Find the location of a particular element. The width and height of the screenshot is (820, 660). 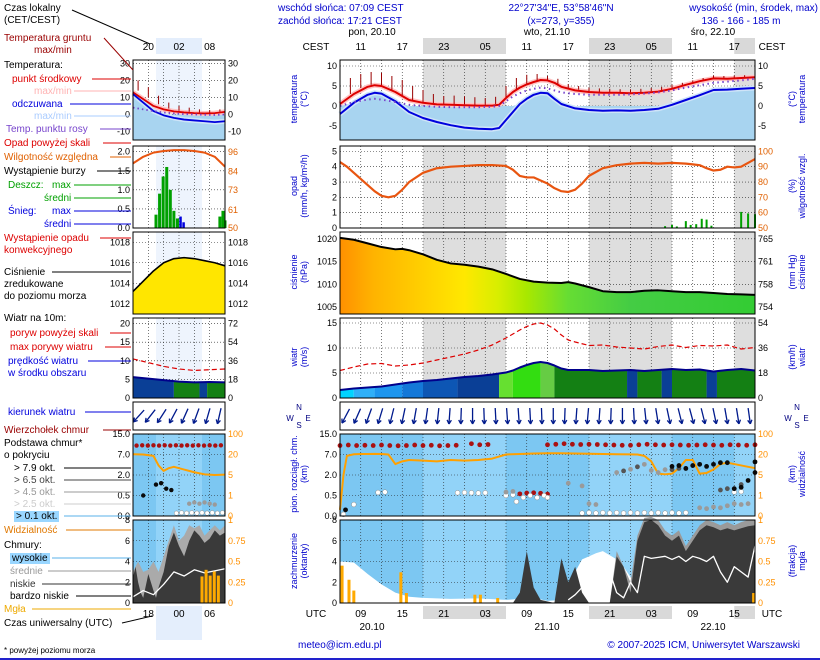

legend-item: do poziomu morza is located at coordinates (45, 296).